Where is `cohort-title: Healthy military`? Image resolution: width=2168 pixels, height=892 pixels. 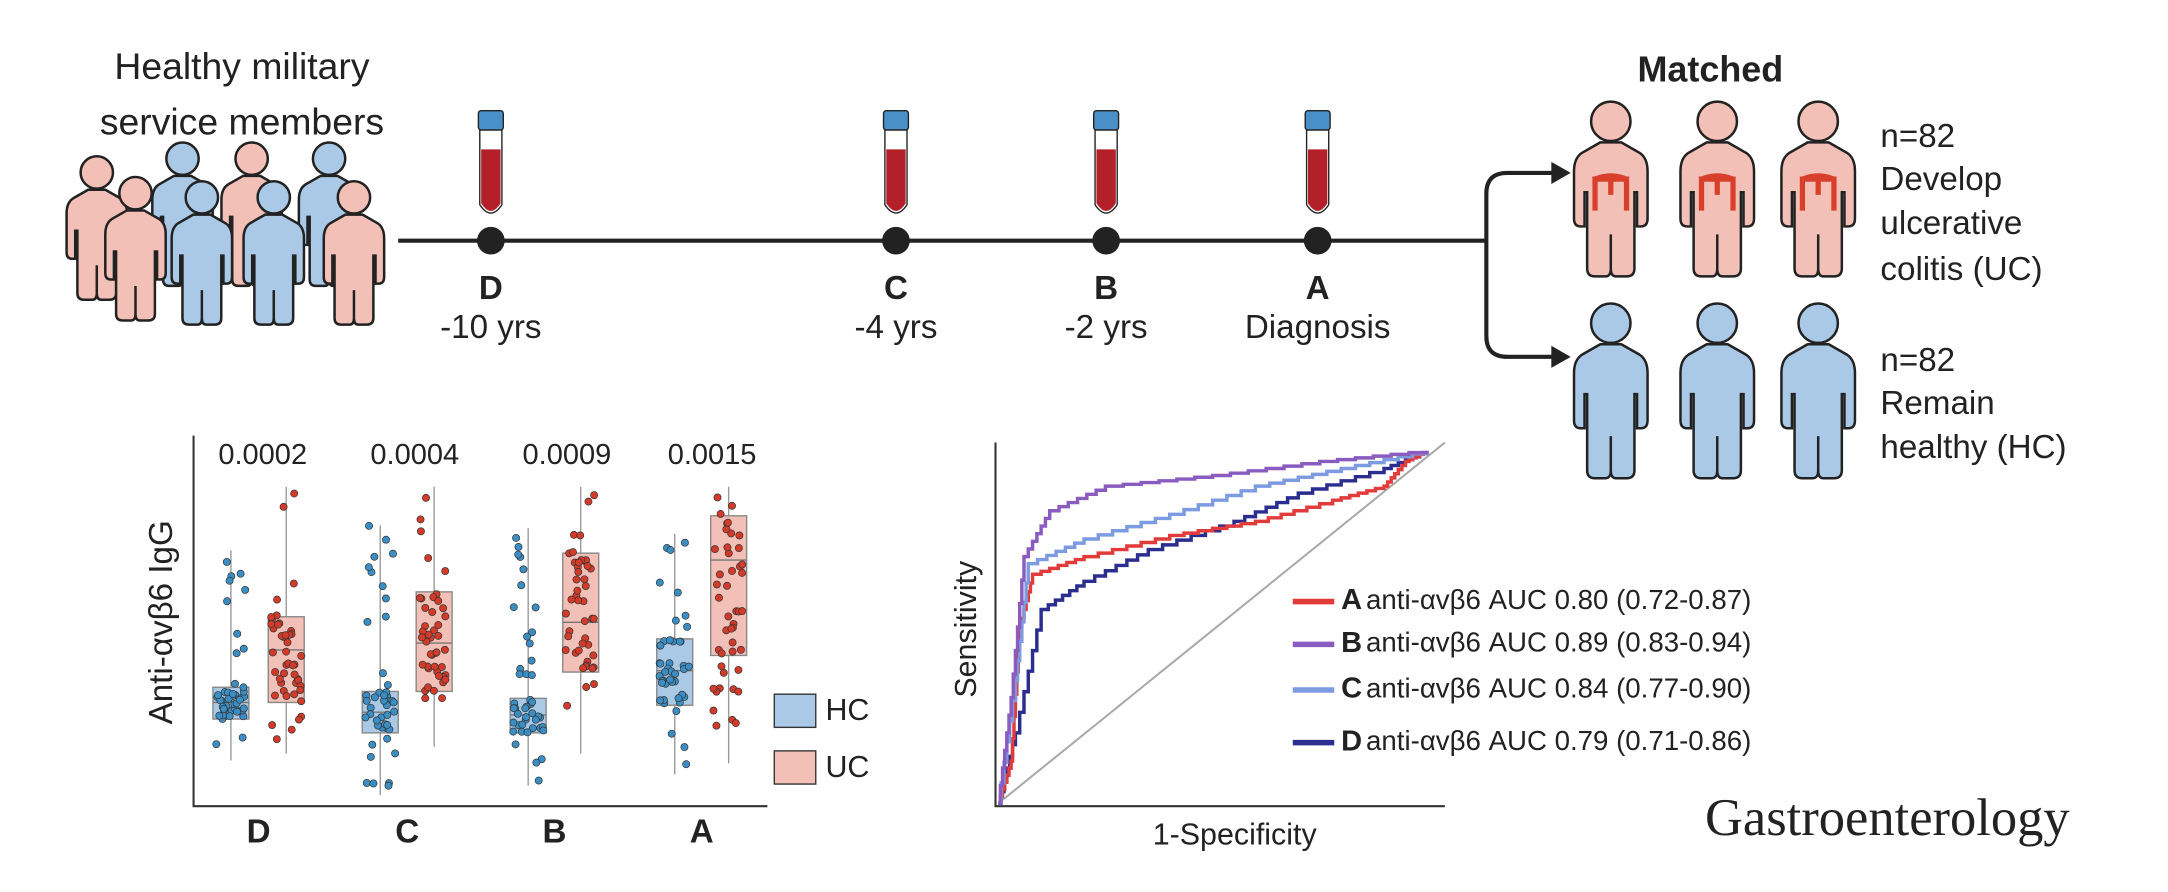 cohort-title: Healthy military is located at coordinates (241, 66).